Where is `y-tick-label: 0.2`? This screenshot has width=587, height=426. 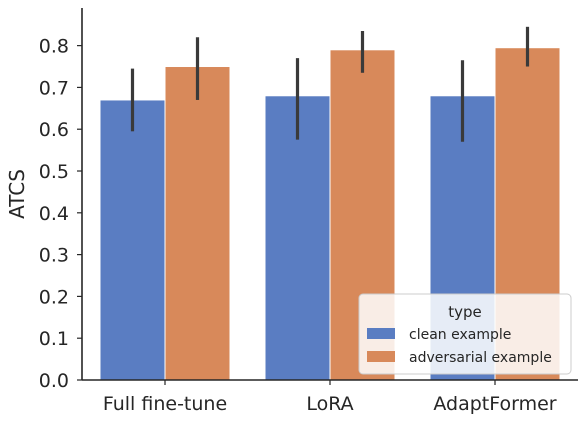
y-tick-label: 0.2 is located at coordinates (54, 297).